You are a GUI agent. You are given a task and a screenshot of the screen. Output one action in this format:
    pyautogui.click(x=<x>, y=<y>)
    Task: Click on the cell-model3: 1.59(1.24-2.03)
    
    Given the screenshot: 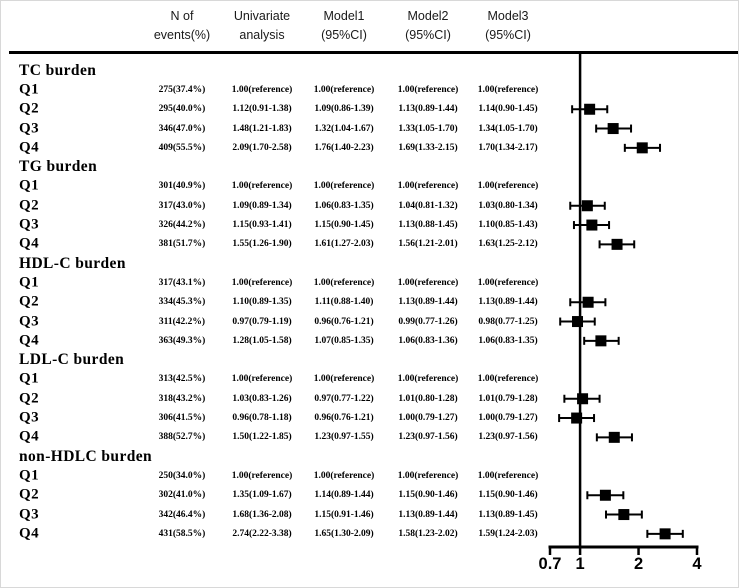 What is the action you would take?
    pyautogui.click(x=508, y=533)
    